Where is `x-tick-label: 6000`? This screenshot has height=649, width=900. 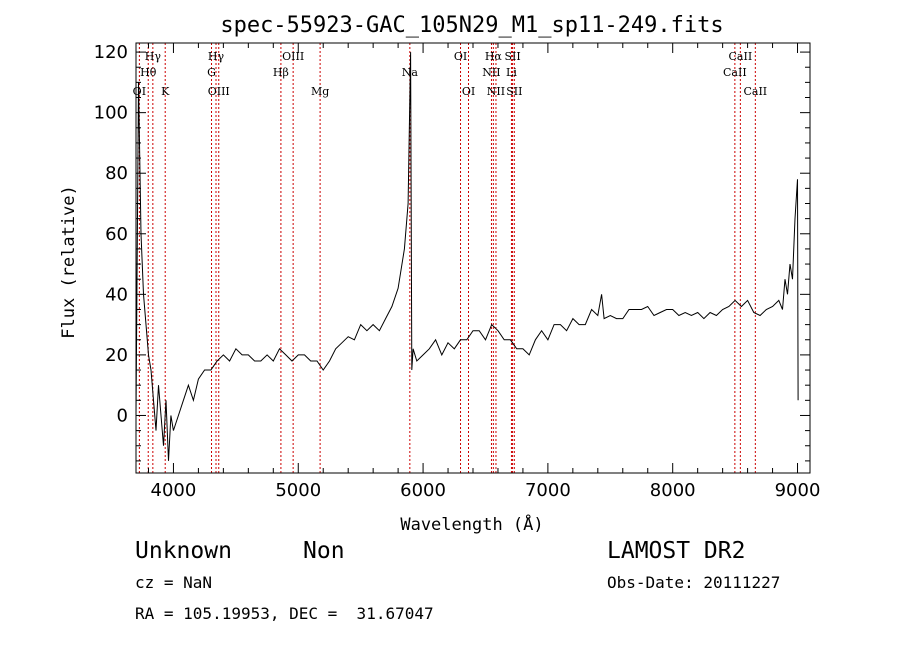 x-tick-label: 6000 is located at coordinates (423, 490).